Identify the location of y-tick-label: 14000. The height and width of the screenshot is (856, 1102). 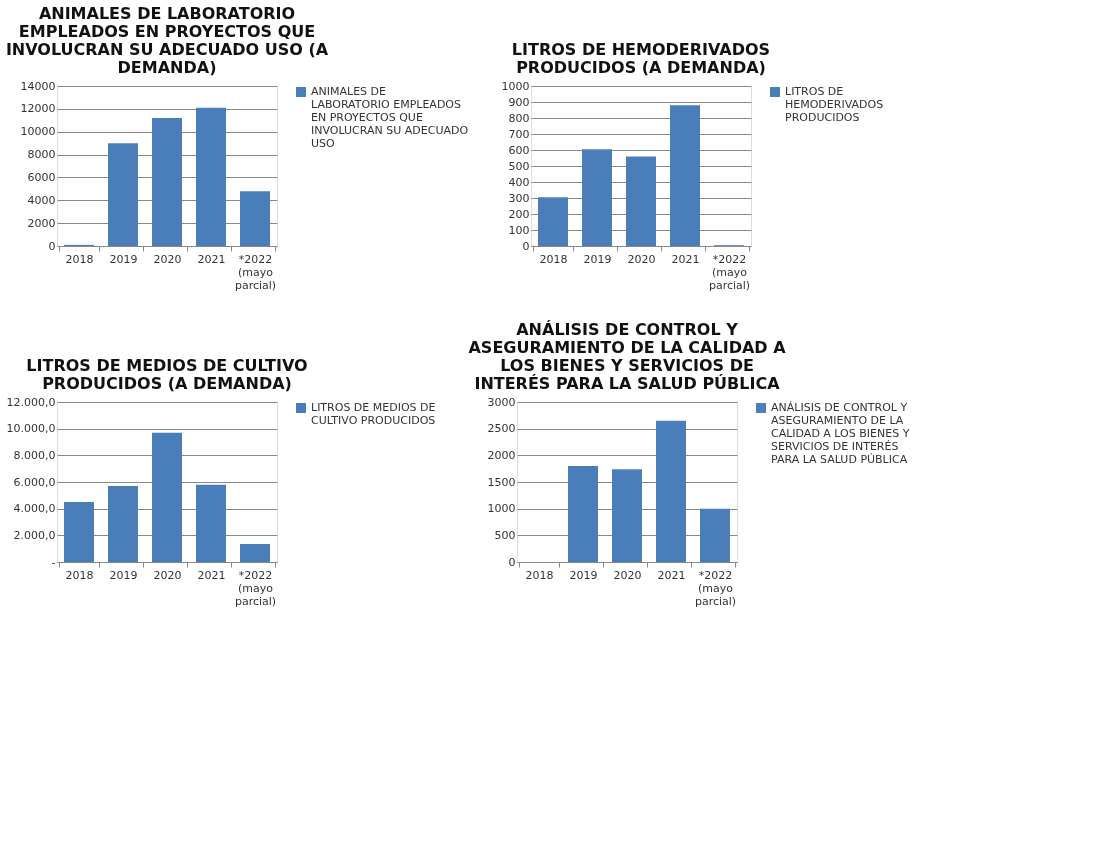
(38, 86).